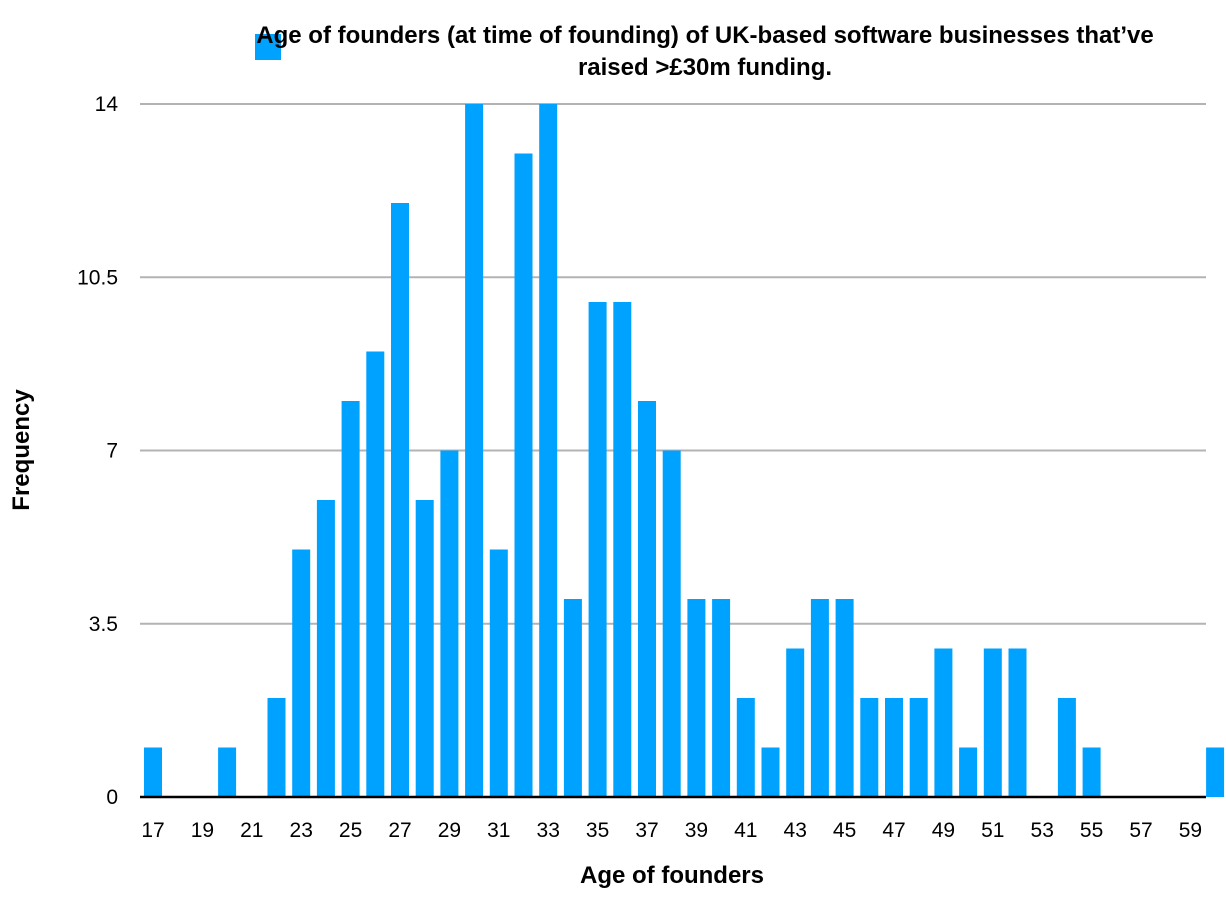  What do you see at coordinates (301, 830) in the screenshot?
I see `x-tick-label: 23` at bounding box center [301, 830].